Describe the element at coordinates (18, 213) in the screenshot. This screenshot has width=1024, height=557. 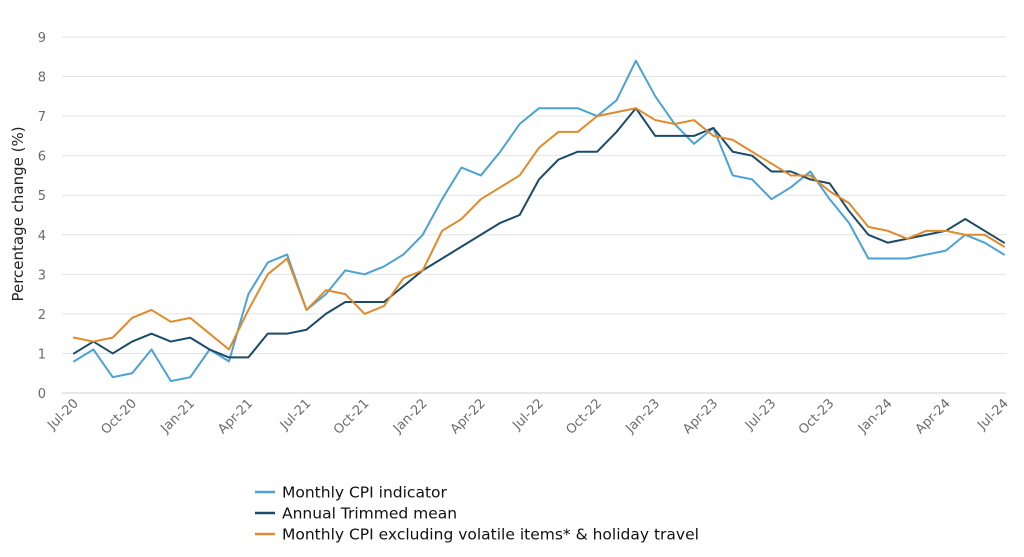
I see `y-axis-title: Percentage change (%)` at that location.